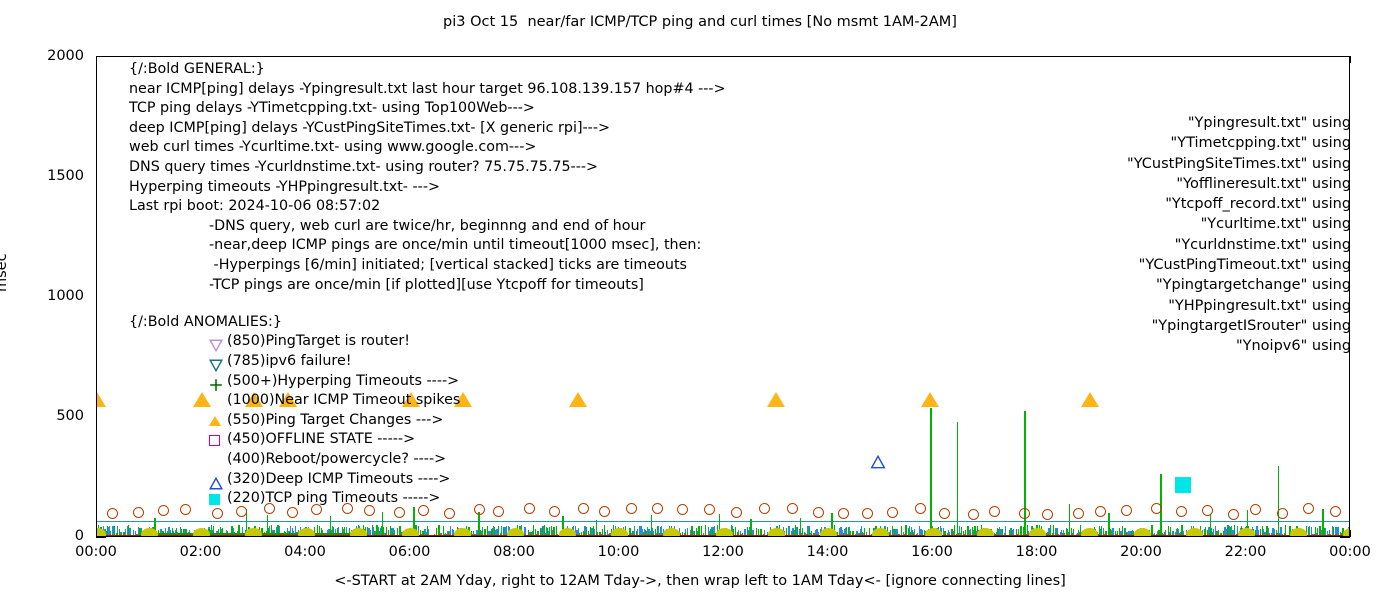 The height and width of the screenshot is (600, 1400). What do you see at coordinates (79, 536) in the screenshot?
I see `y-tick-label: 0` at bounding box center [79, 536].